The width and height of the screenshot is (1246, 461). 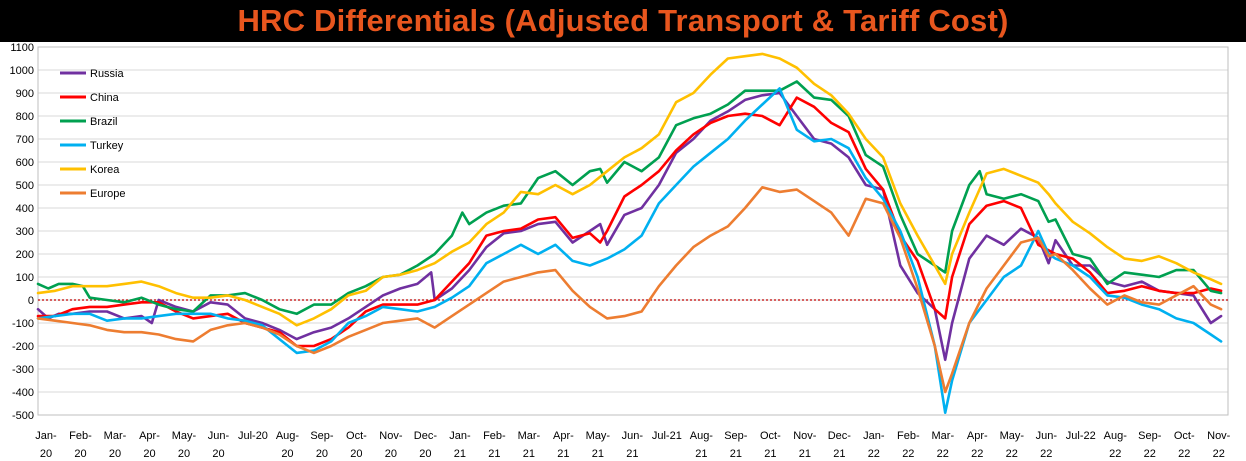 I want to click on x-tick-label: Jul-21, so click(x=667, y=436).